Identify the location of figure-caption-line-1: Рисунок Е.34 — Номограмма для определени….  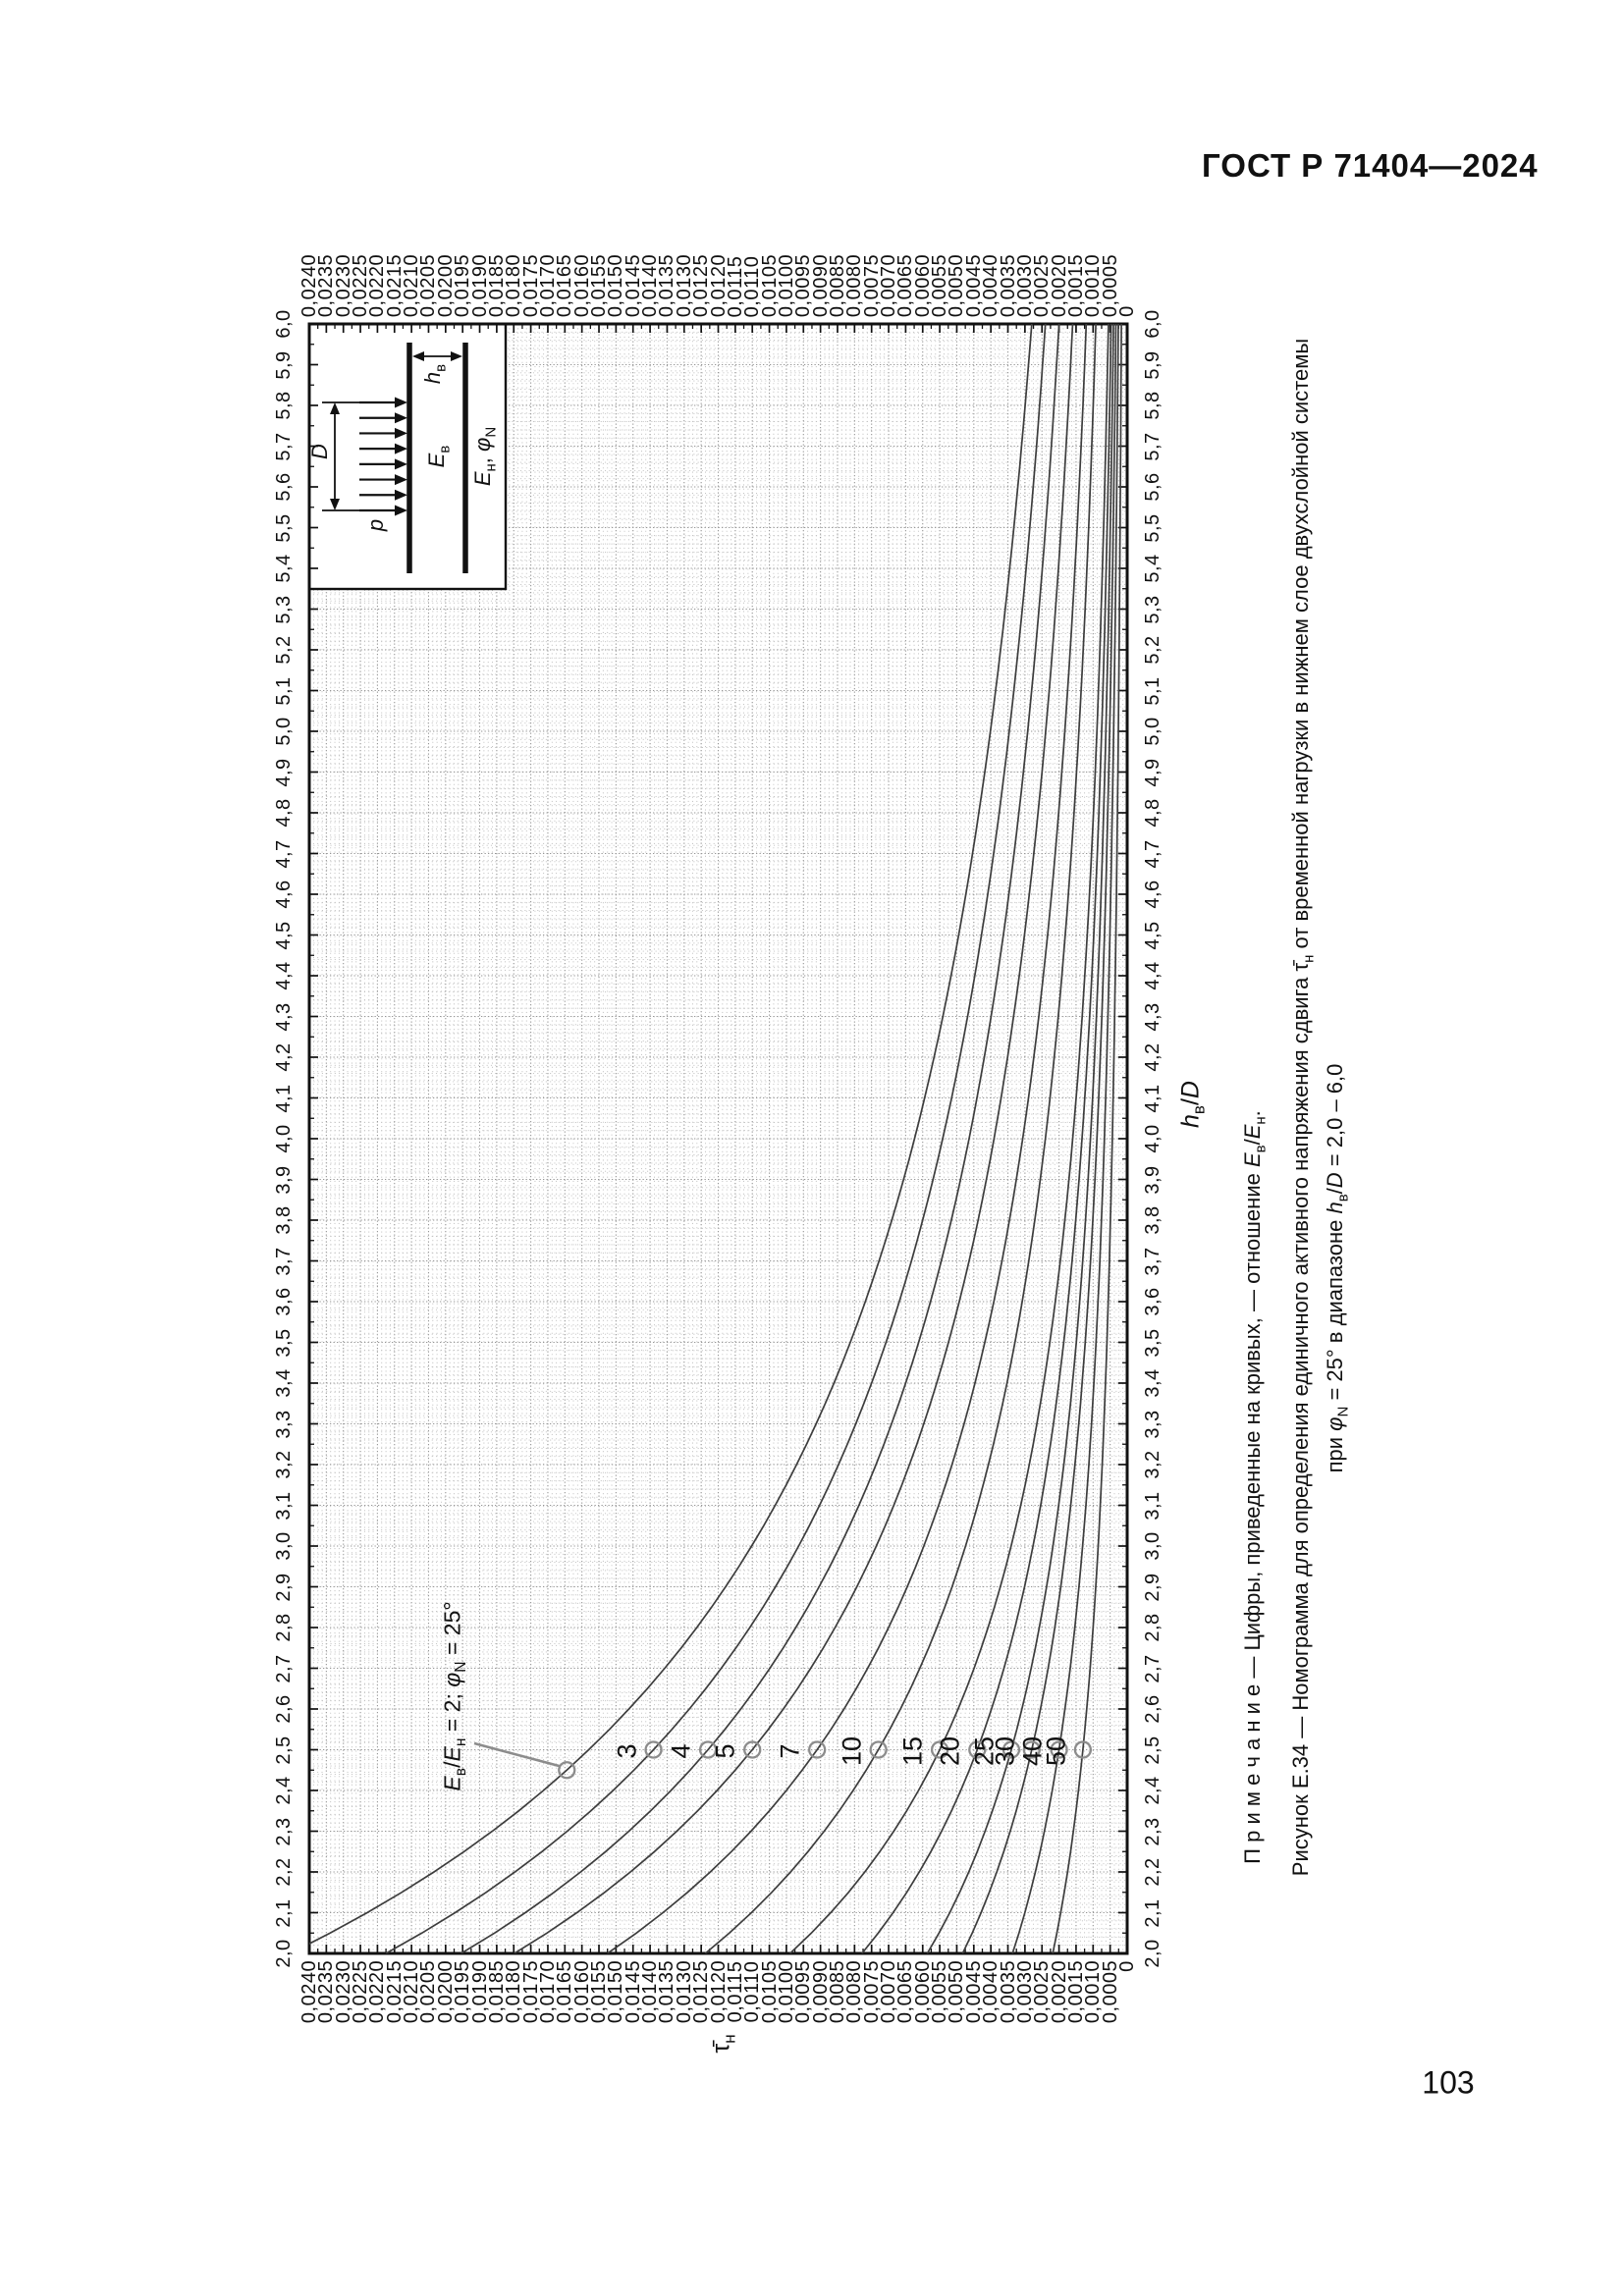
(1303, 1107).